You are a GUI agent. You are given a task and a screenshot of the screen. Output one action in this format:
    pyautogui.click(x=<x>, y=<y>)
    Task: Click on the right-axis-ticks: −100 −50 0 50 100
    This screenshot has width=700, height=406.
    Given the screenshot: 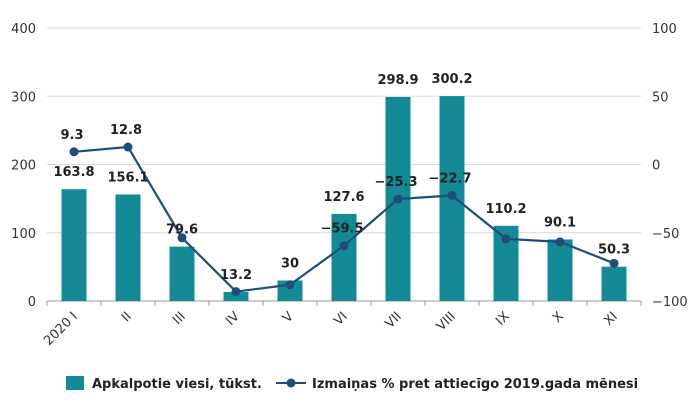 What is the action you would take?
    pyautogui.click(x=670, y=166)
    